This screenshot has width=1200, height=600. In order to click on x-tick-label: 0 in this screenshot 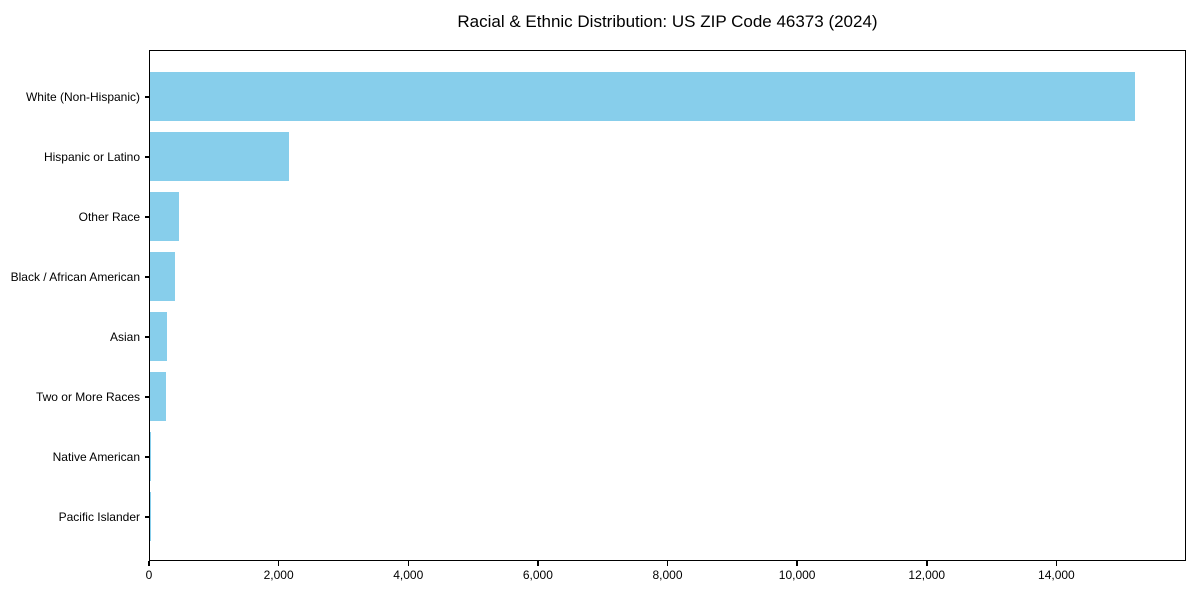, I will do `click(149, 575)`.